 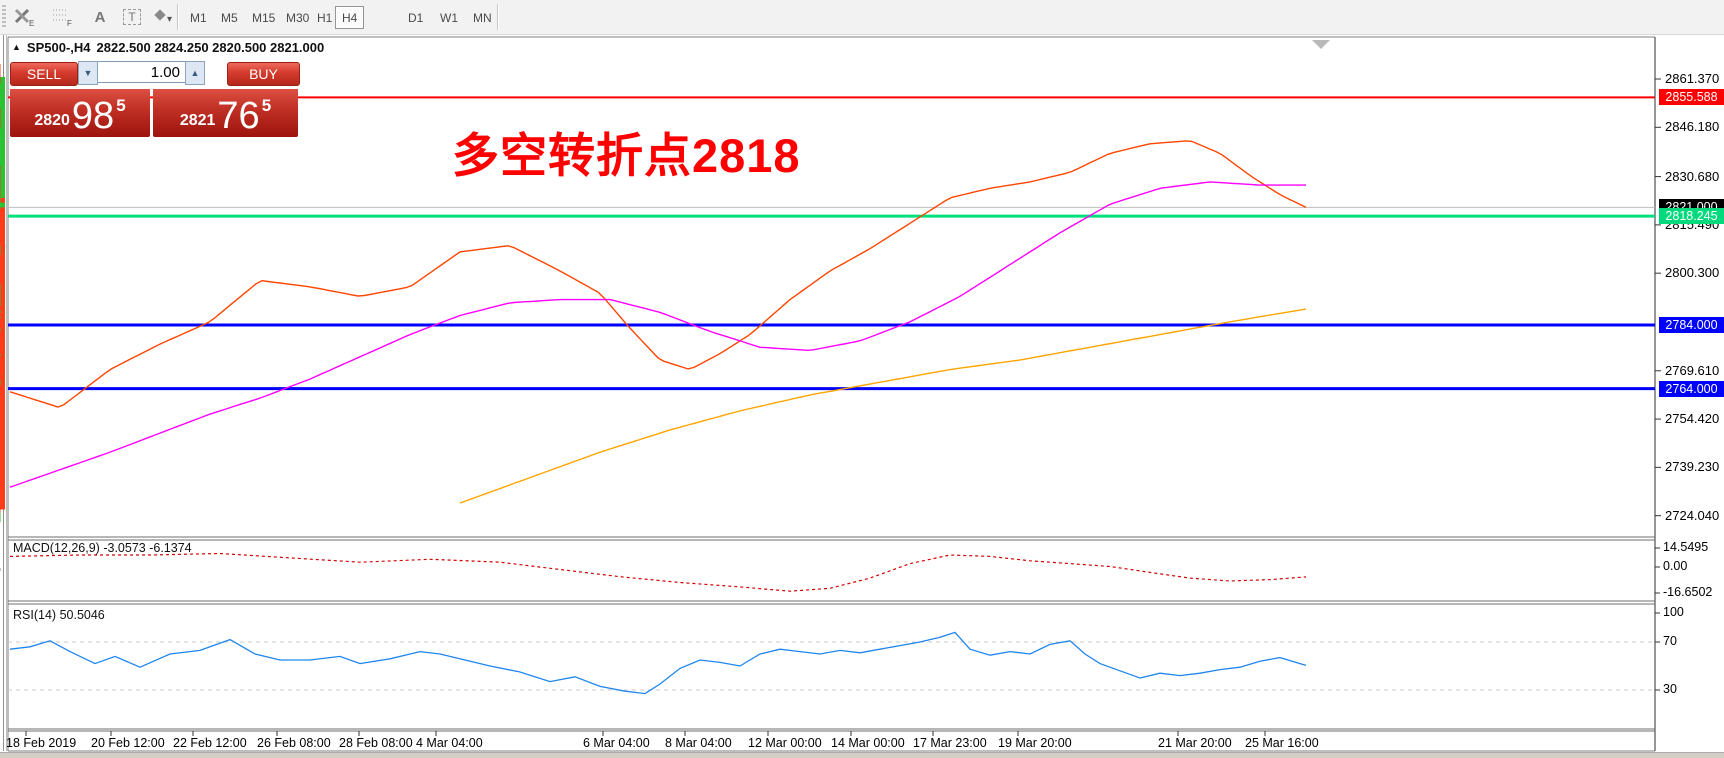 I want to click on time-axis-label: 19 Mar 20:00, so click(x=1035, y=743).